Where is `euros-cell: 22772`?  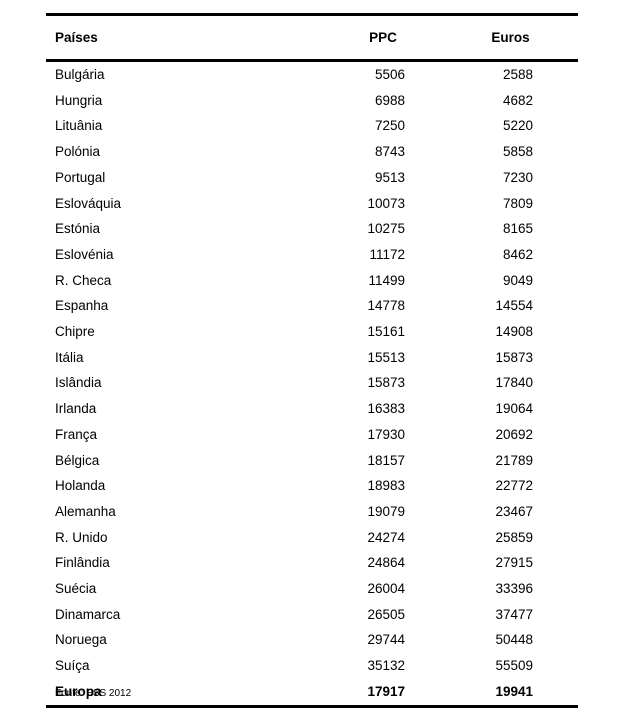 euros-cell: 22772 is located at coordinates (514, 486).